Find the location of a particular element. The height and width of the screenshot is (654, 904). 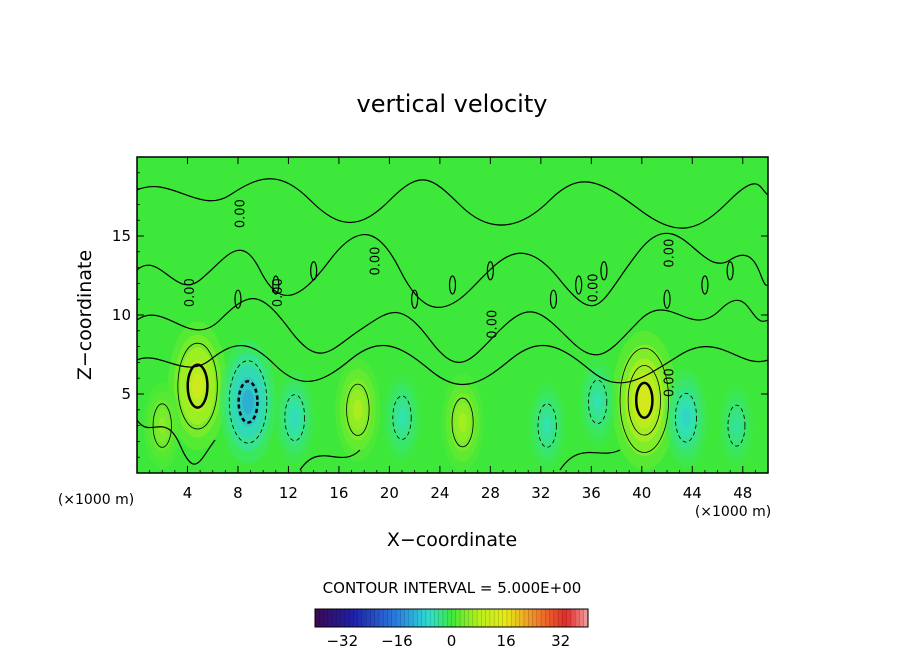

x-unit-left: (×1000 m) is located at coordinates (96, 500).